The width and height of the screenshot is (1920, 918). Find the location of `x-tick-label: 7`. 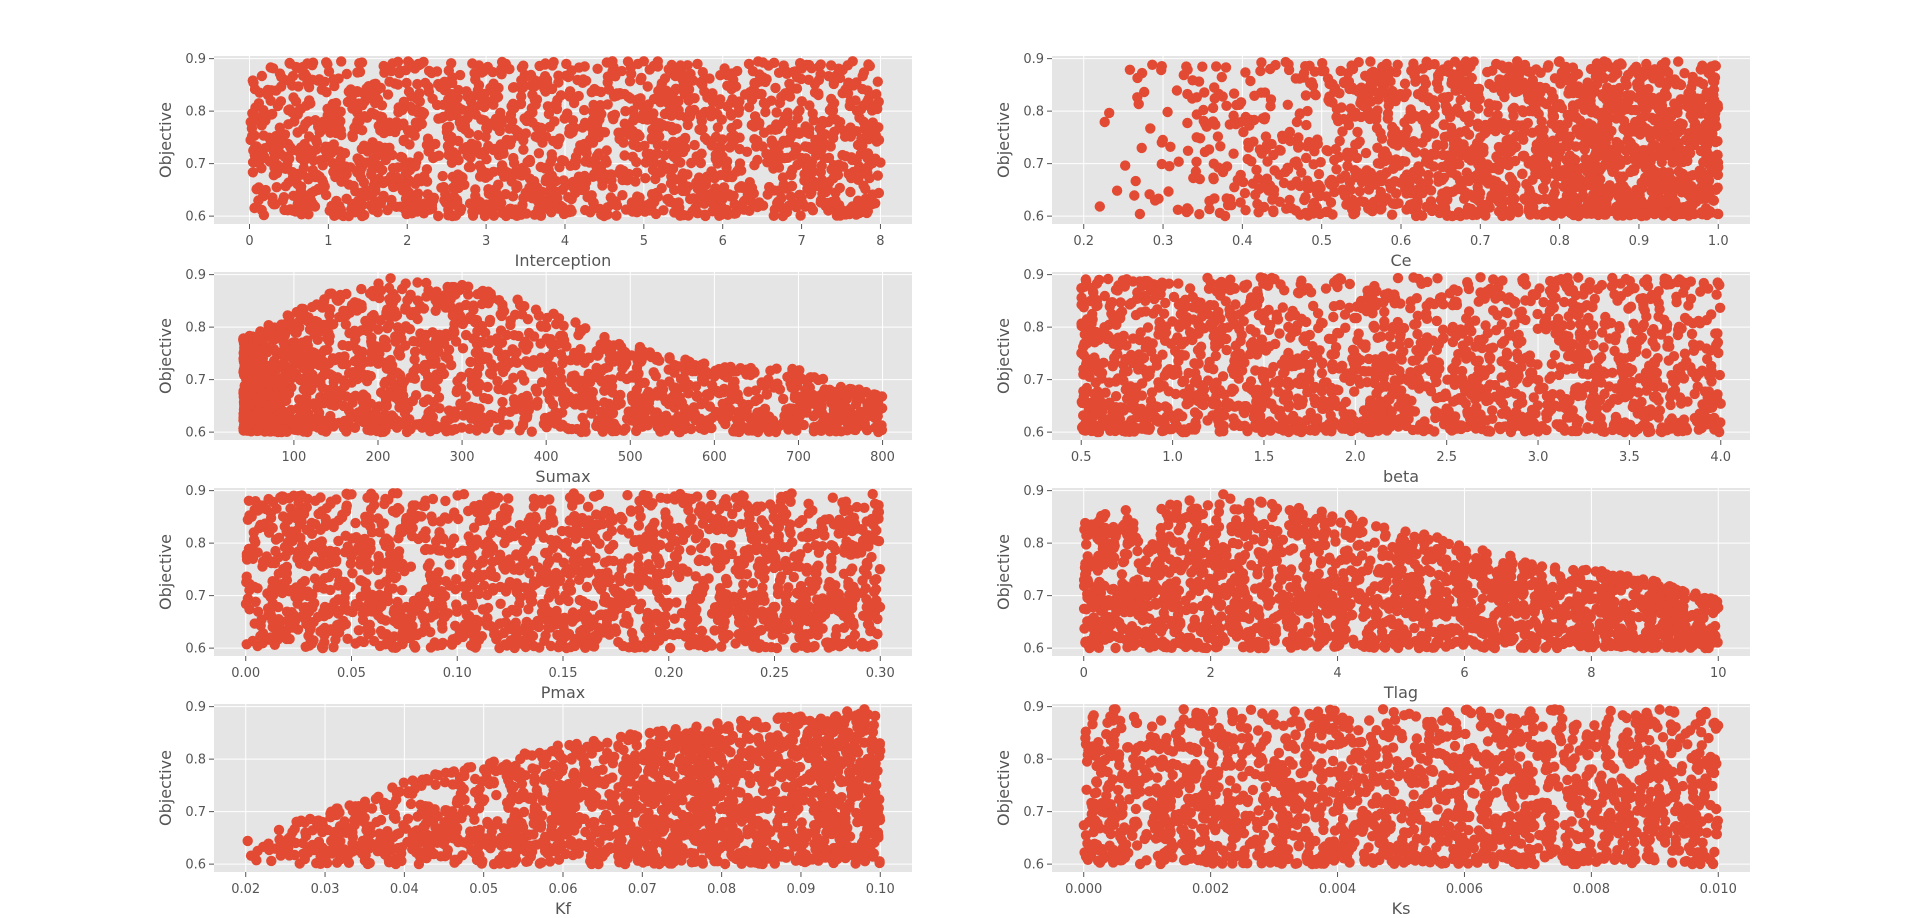

x-tick-label: 7 is located at coordinates (801, 241).